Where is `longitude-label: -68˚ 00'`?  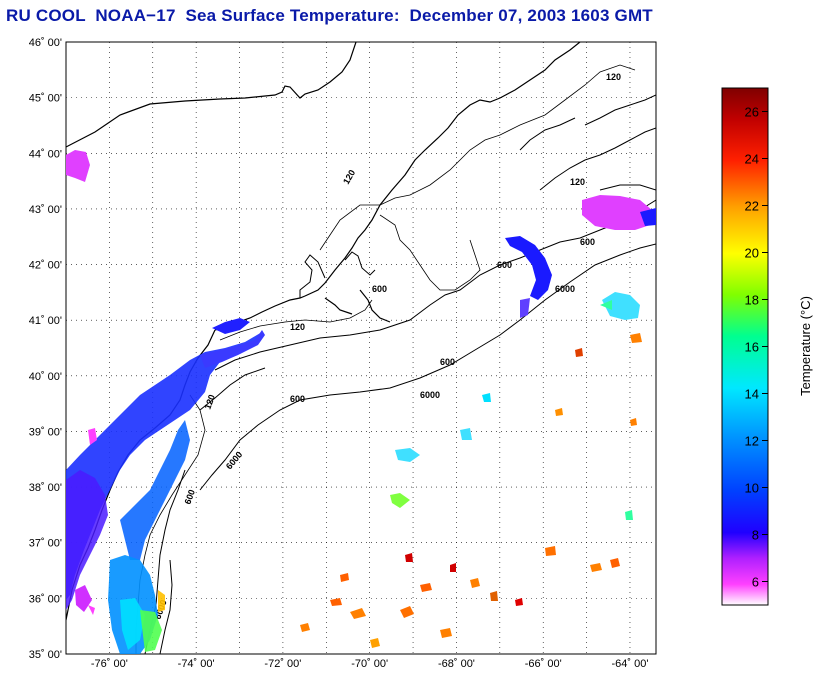 longitude-label: -68˚ 00' is located at coordinates (456, 664).